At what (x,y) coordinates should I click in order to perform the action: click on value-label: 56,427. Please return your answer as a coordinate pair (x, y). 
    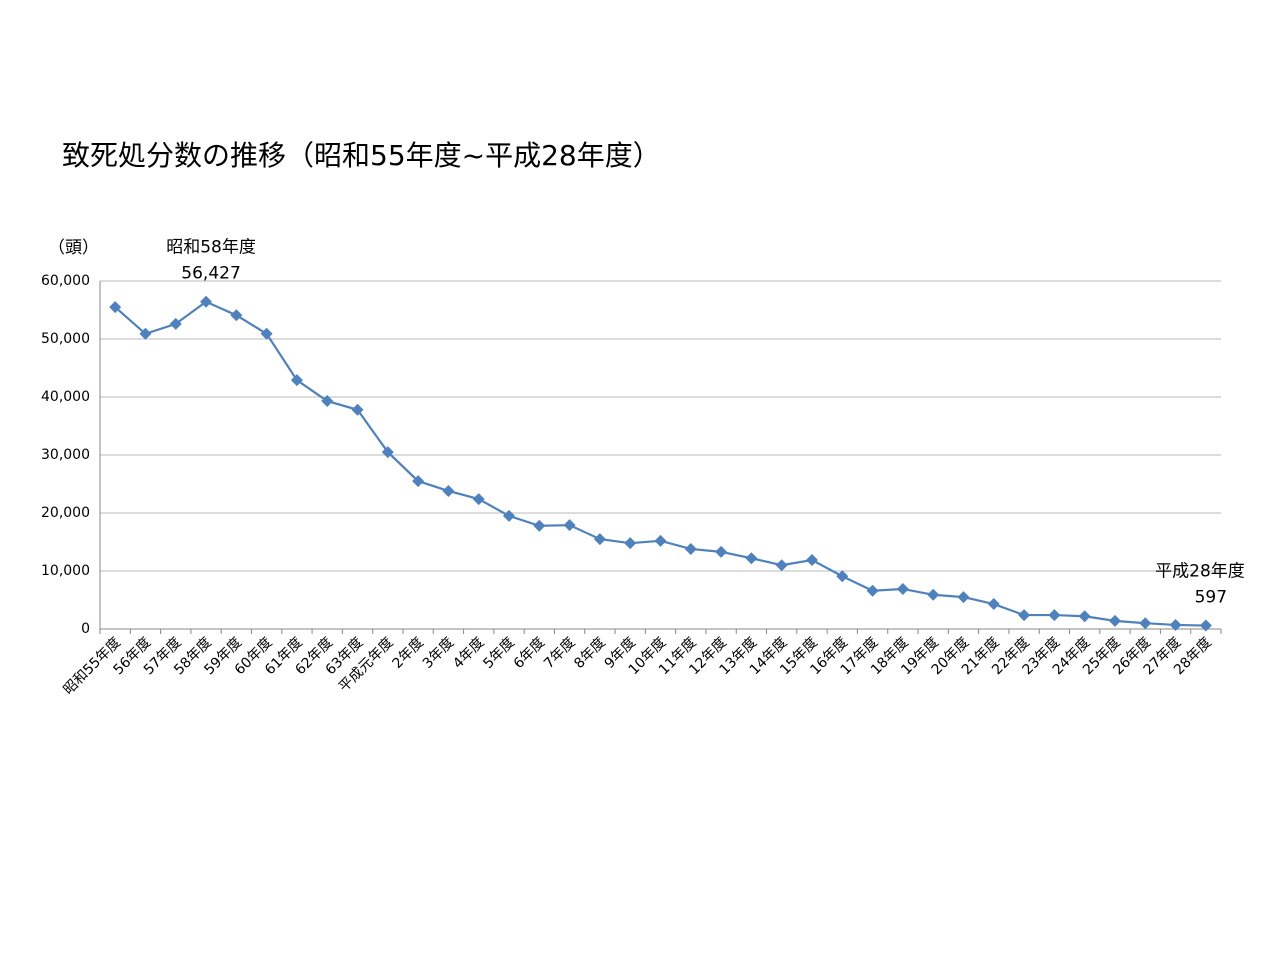
    Looking at the image, I should click on (210, 274).